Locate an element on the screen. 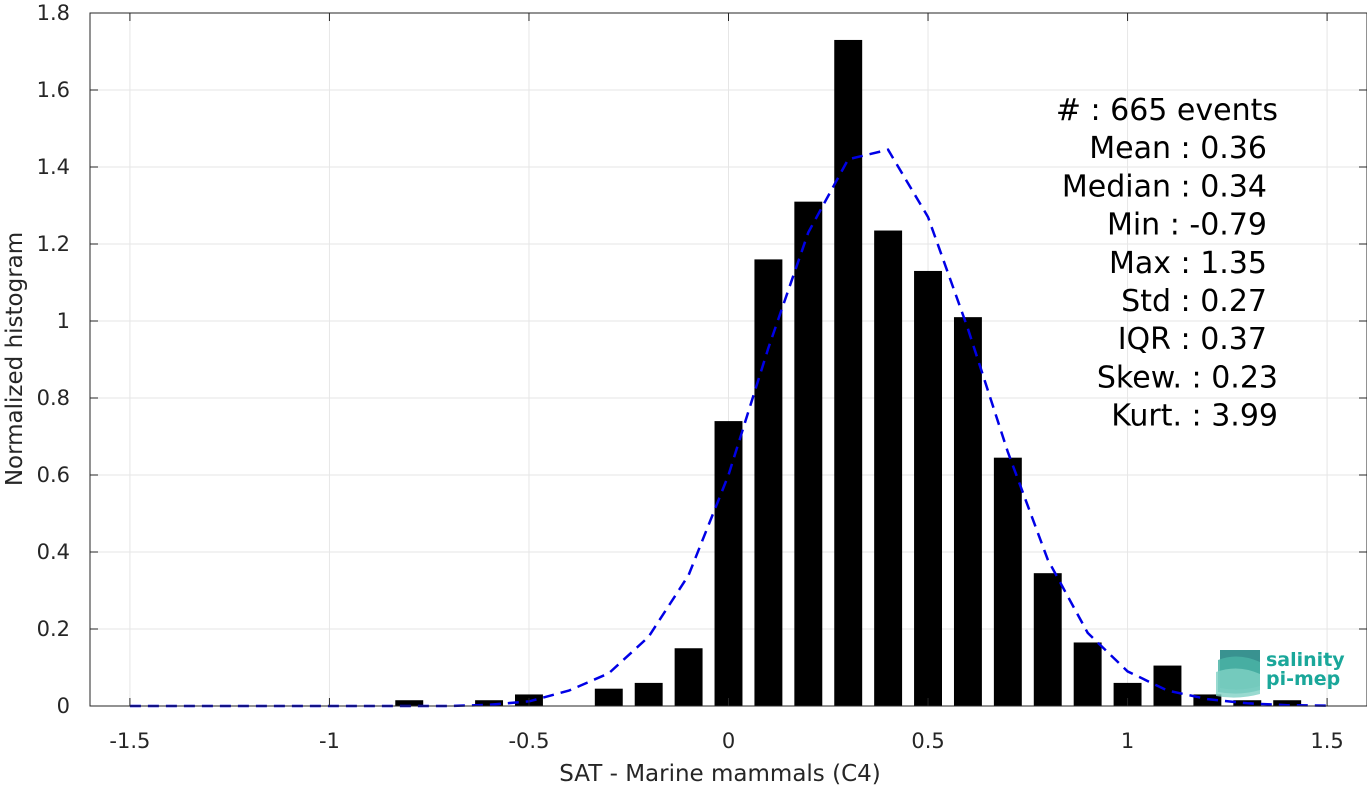  x-tick-labels: -1.5 -1 -0.5 0 0.5 1 1.5 is located at coordinates (726, 741).